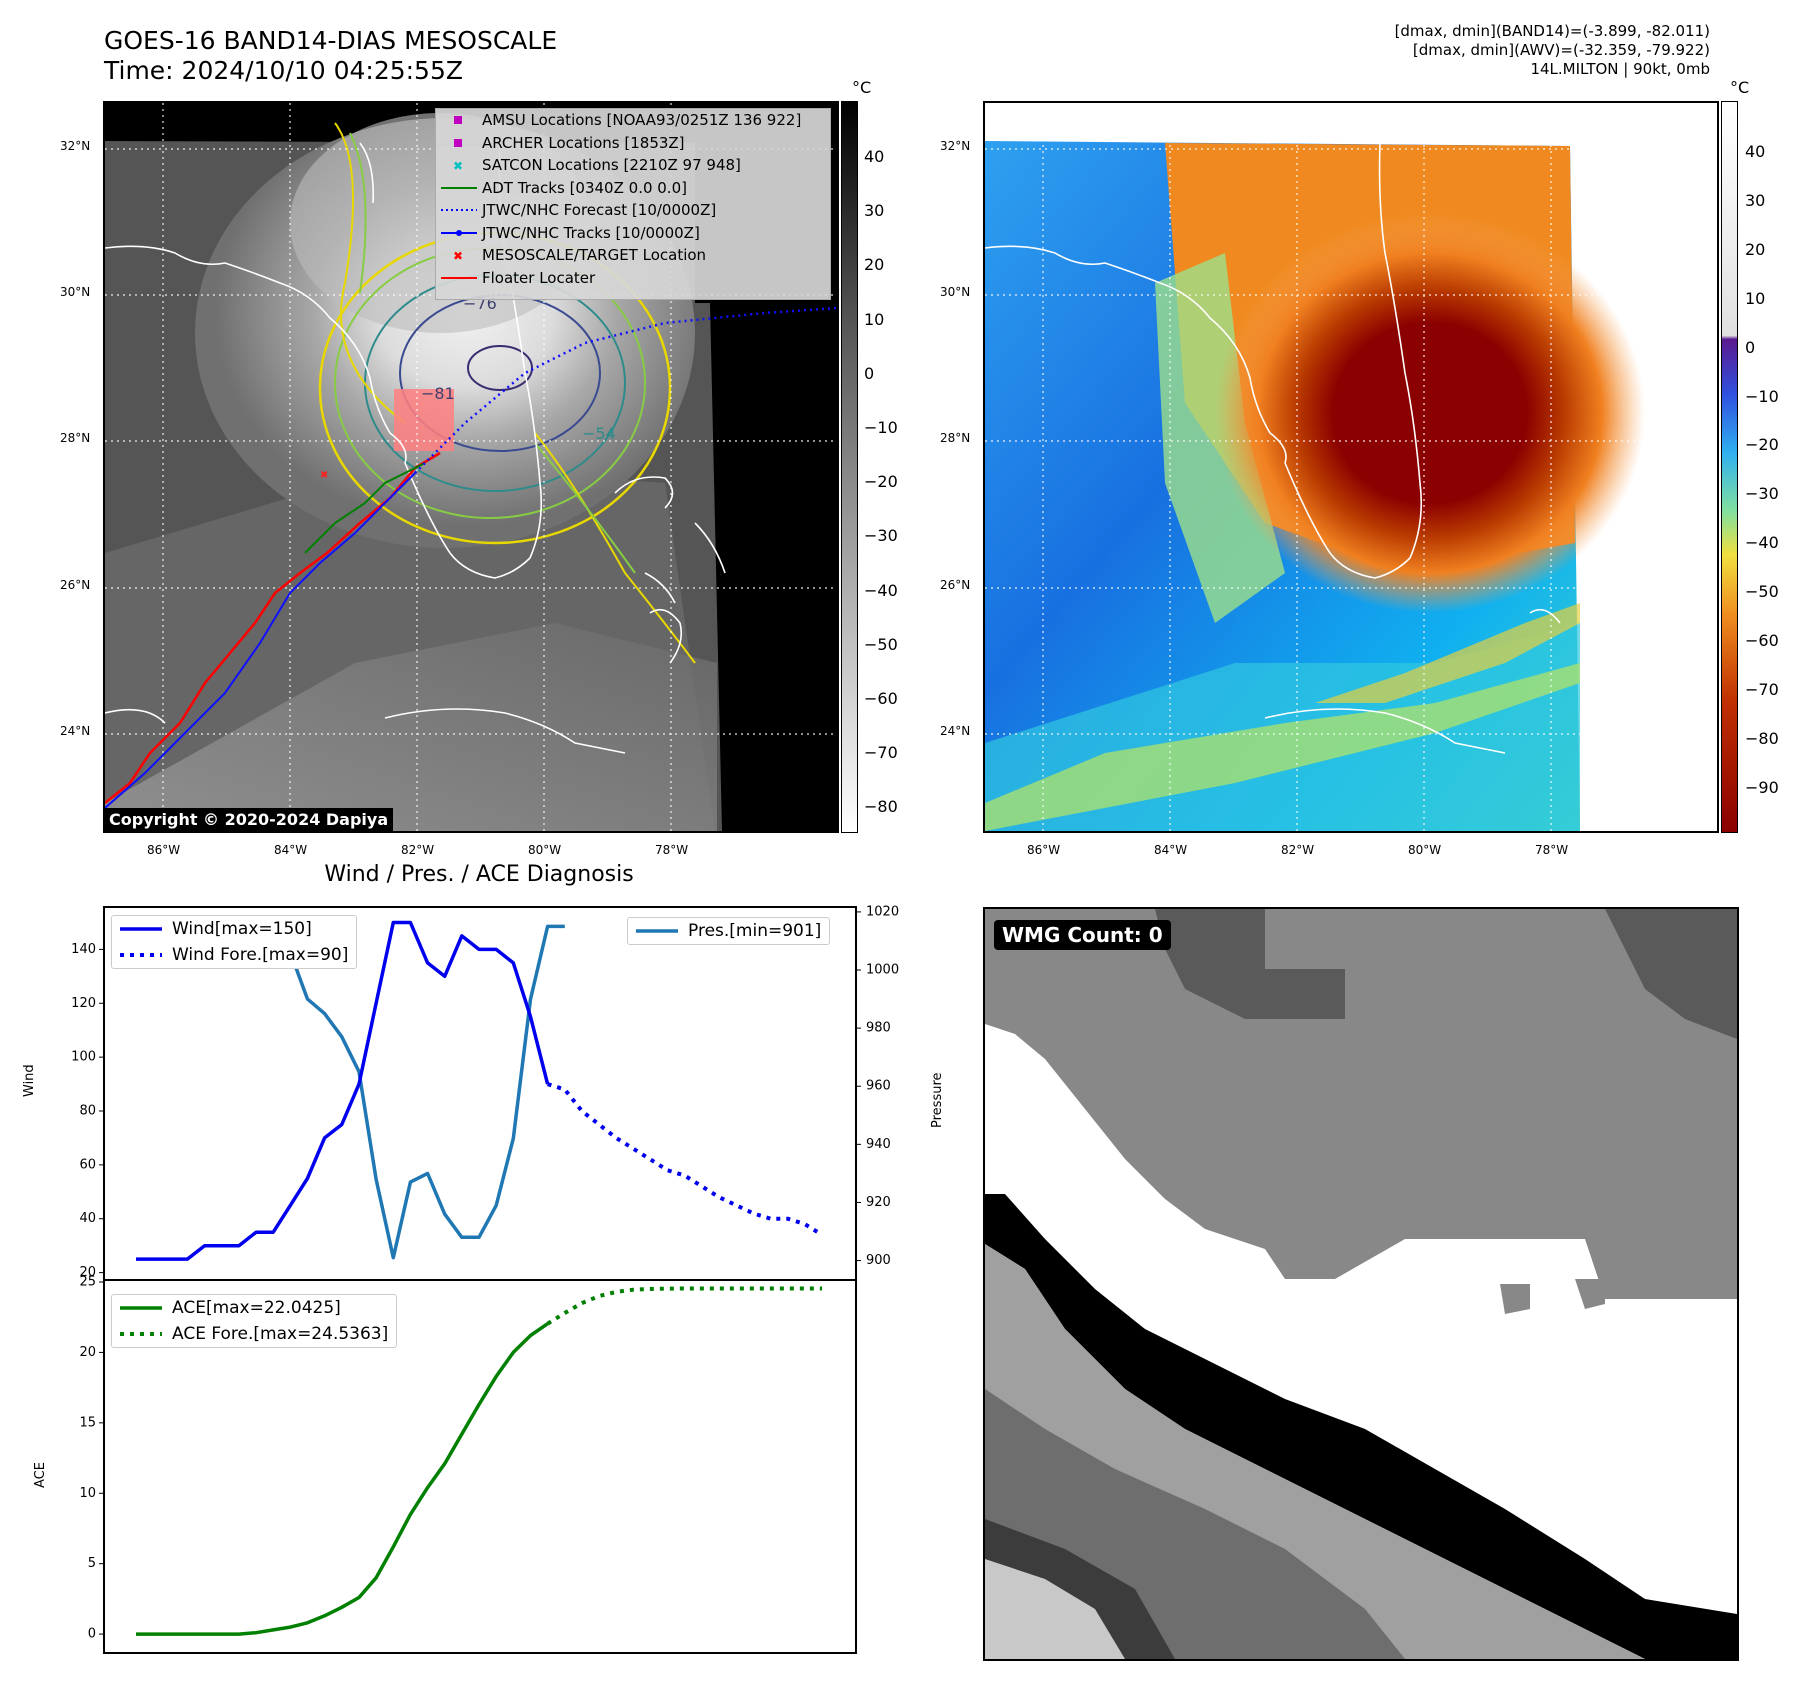 The image size is (1797, 1690). I want to click on series-line-ace, so click(342, 1479).